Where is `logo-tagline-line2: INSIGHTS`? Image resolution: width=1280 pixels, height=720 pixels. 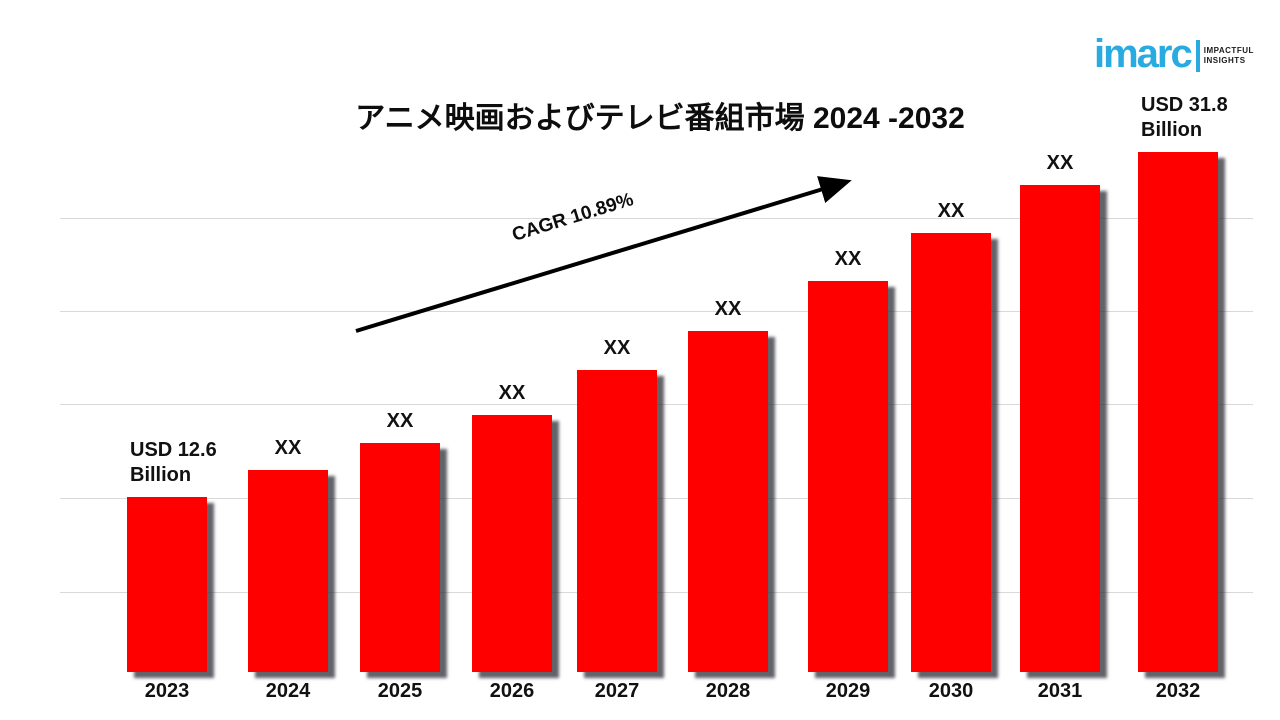 logo-tagline-line2: INSIGHTS is located at coordinates (1224, 60).